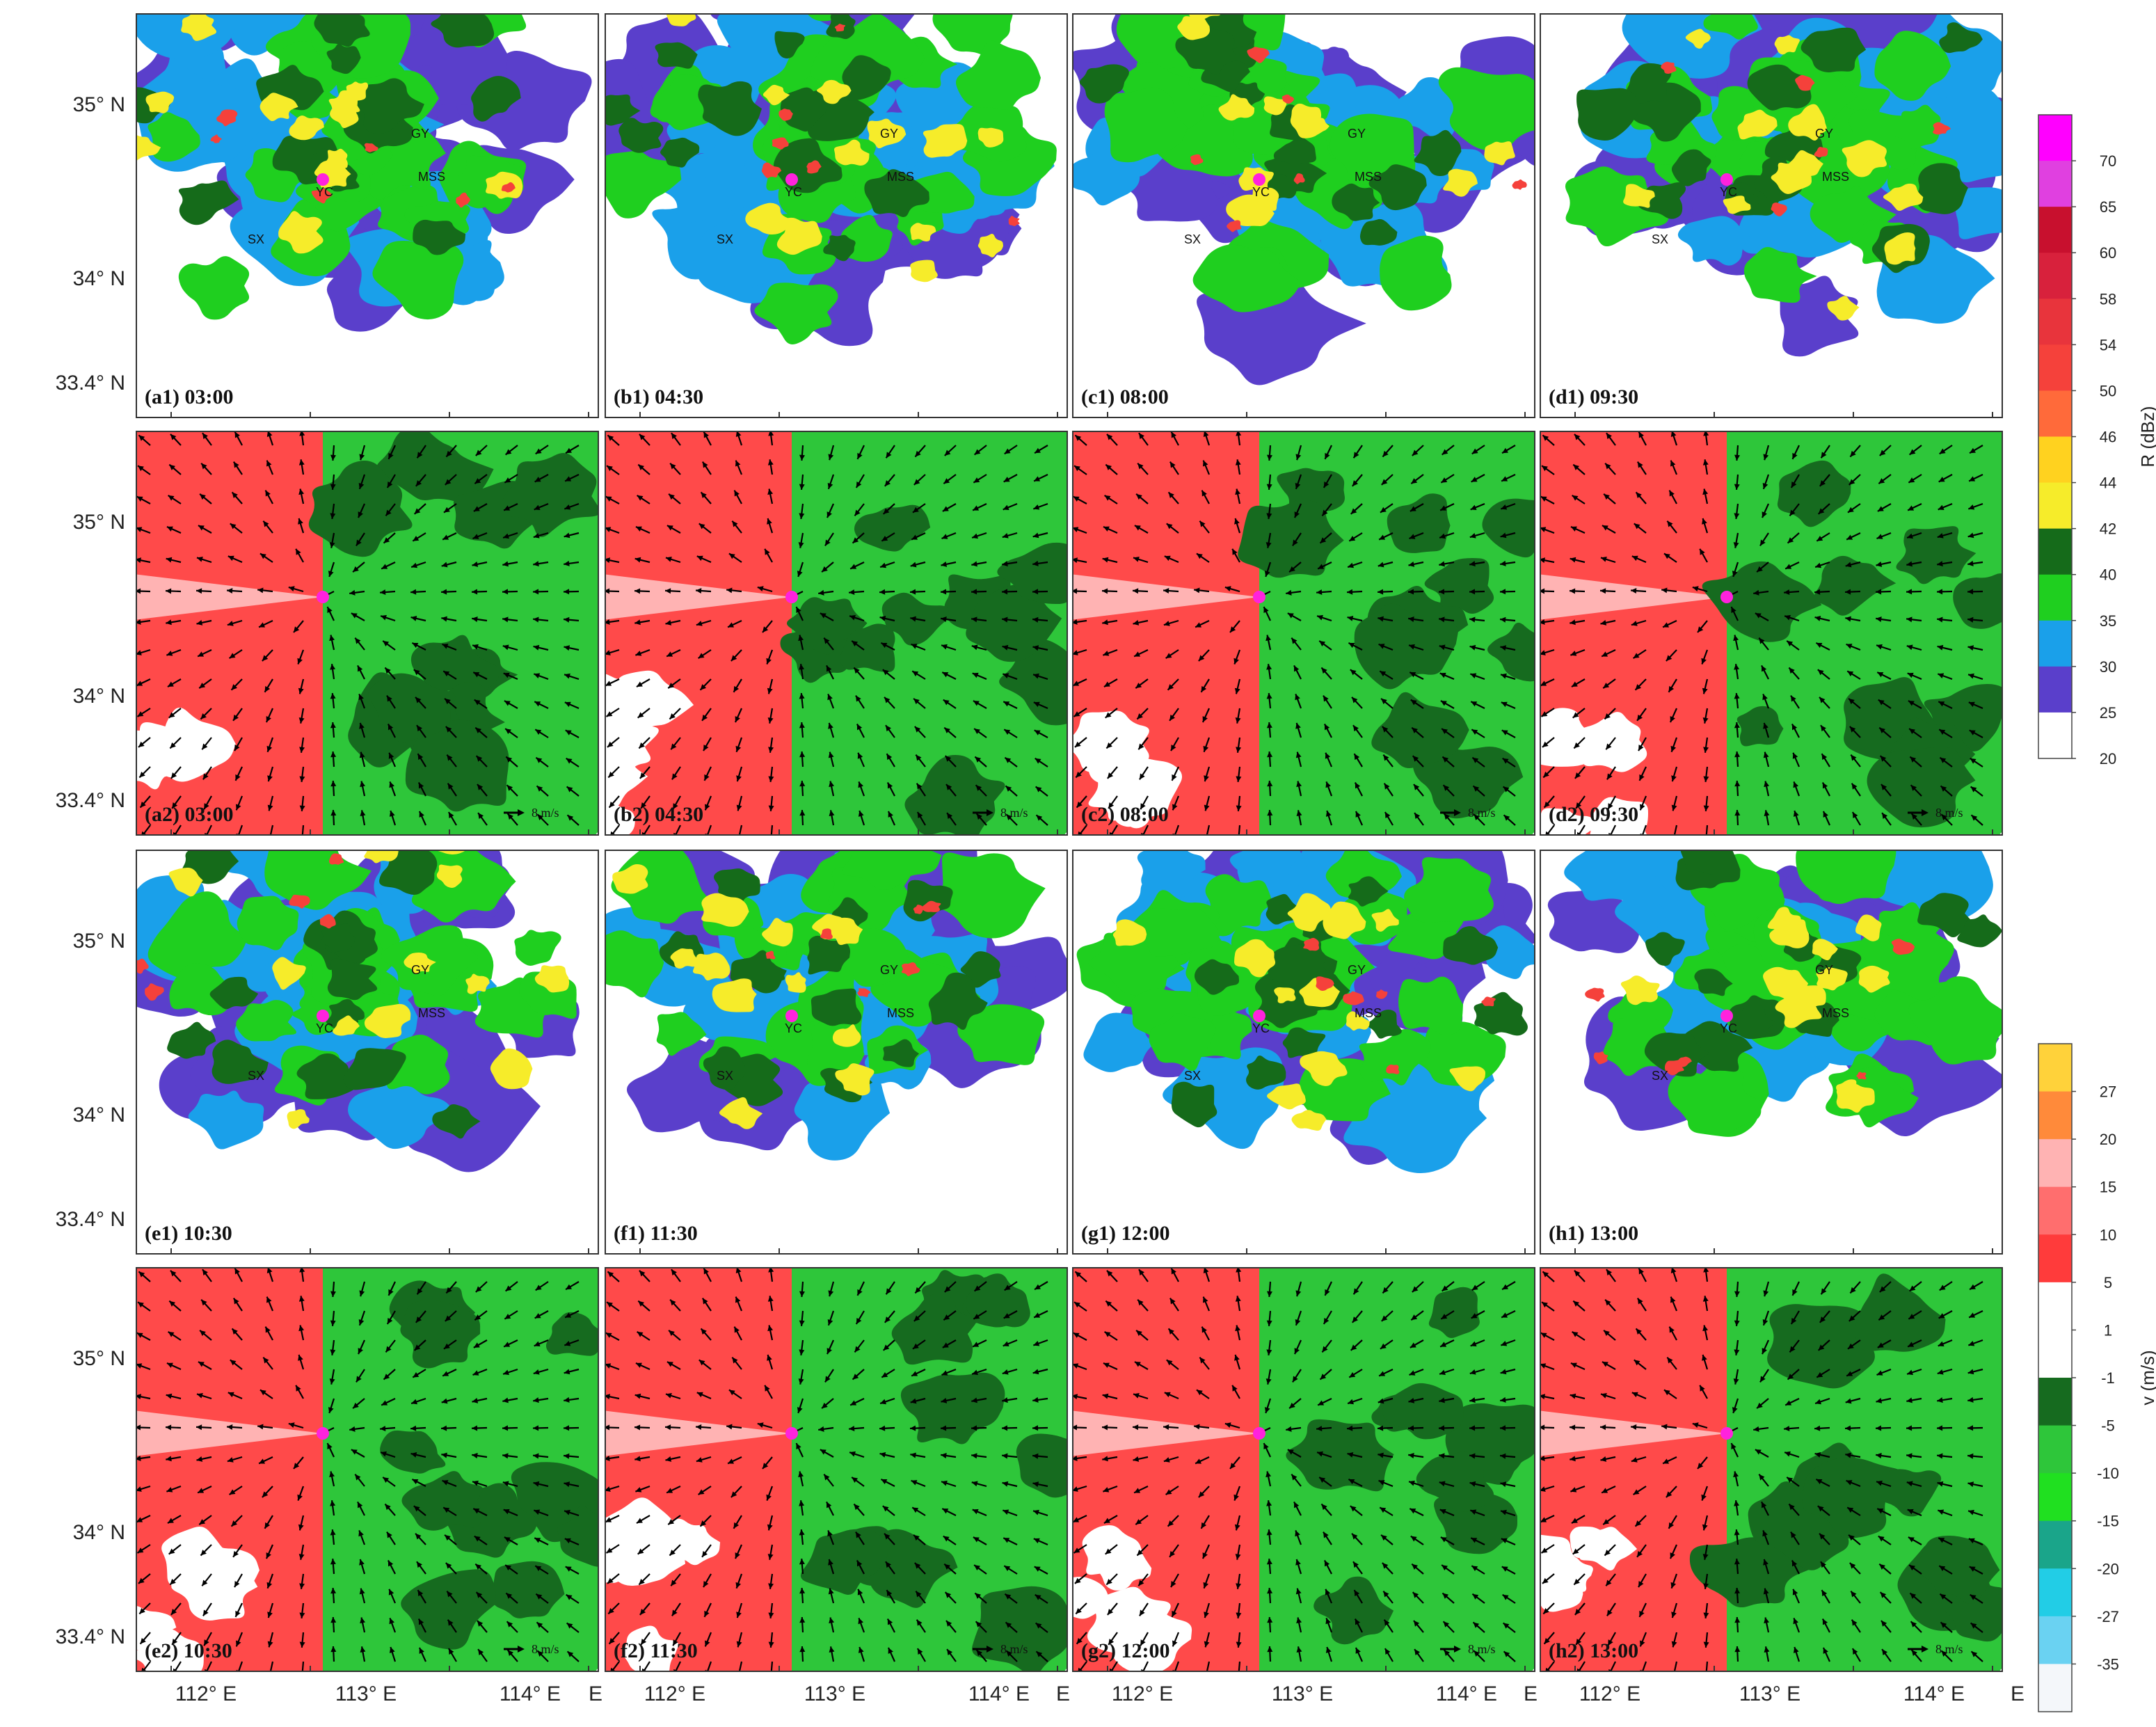 The image size is (2156, 1727). What do you see at coordinates (2055, 689) in the screenshot?
I see `colorbar-swatch` at bounding box center [2055, 689].